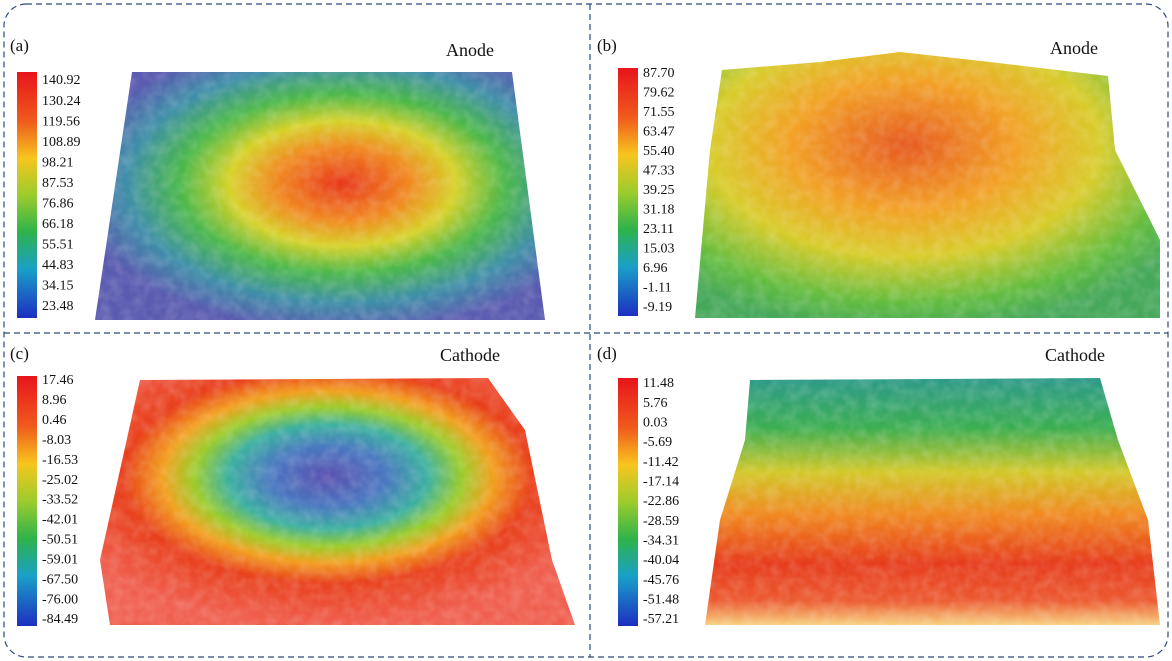  I want to click on colorbar-label: -57.21, so click(661, 619).